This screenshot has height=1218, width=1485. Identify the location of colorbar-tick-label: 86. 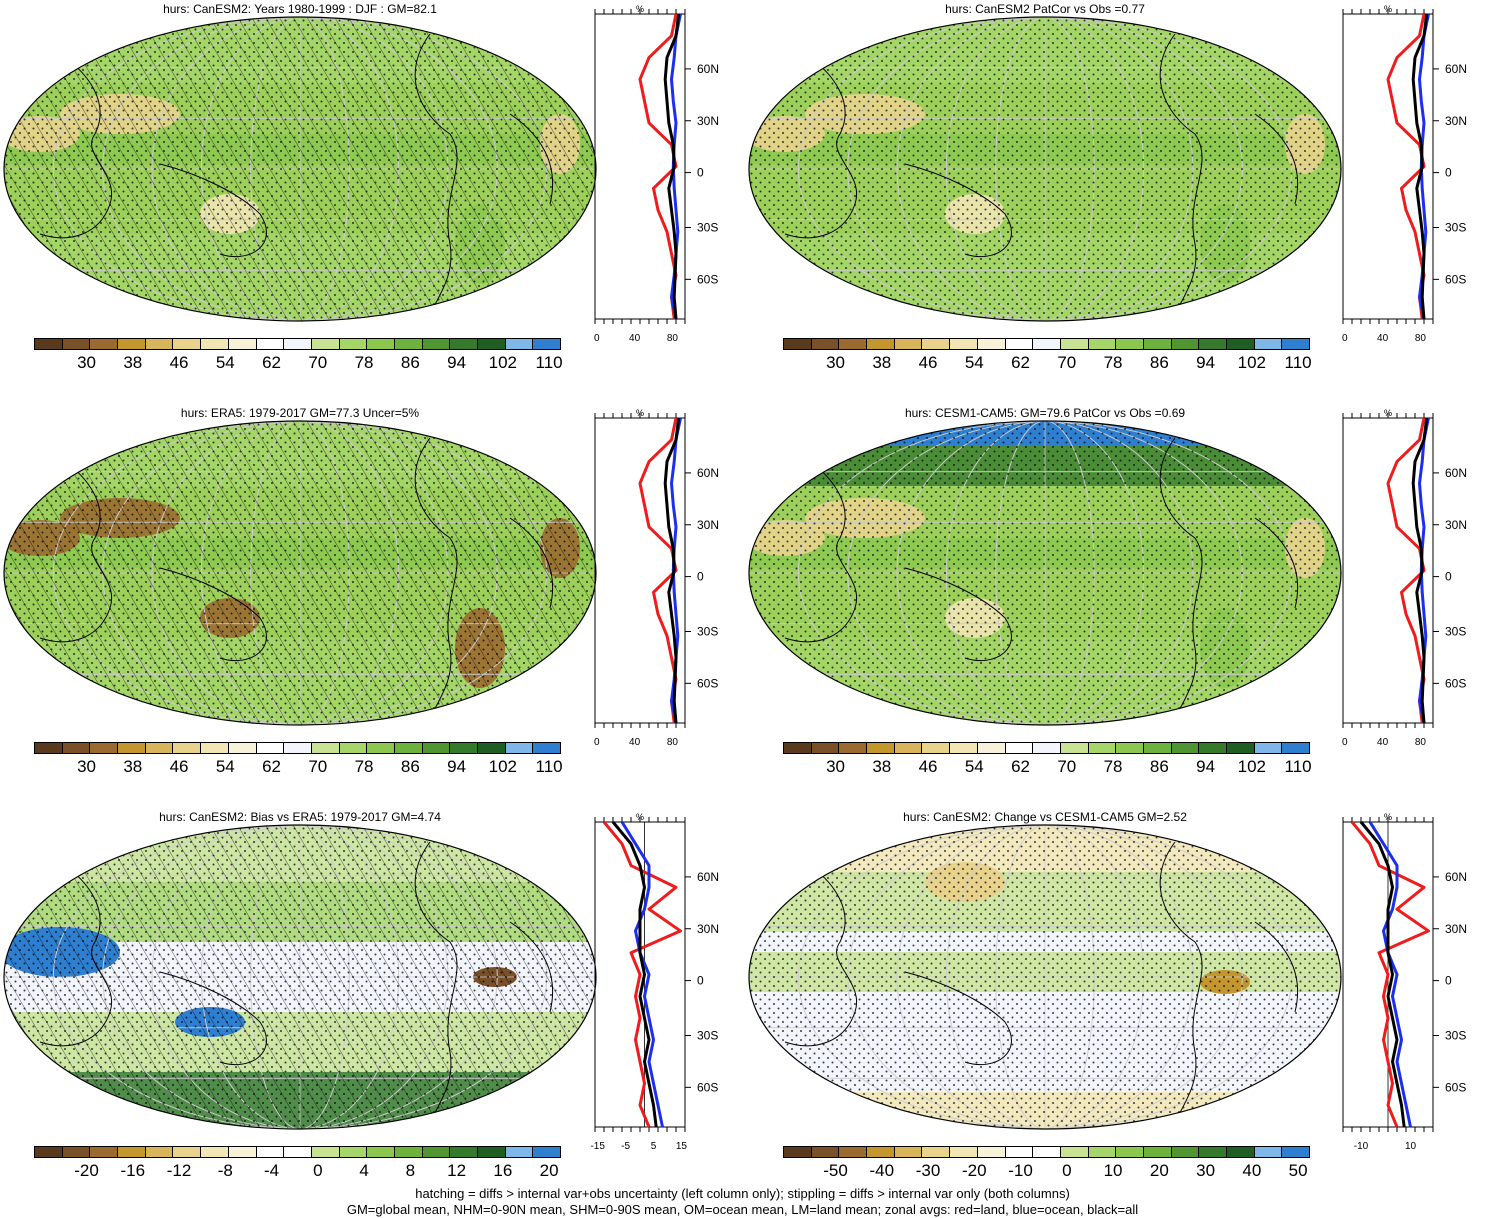
(410, 362).